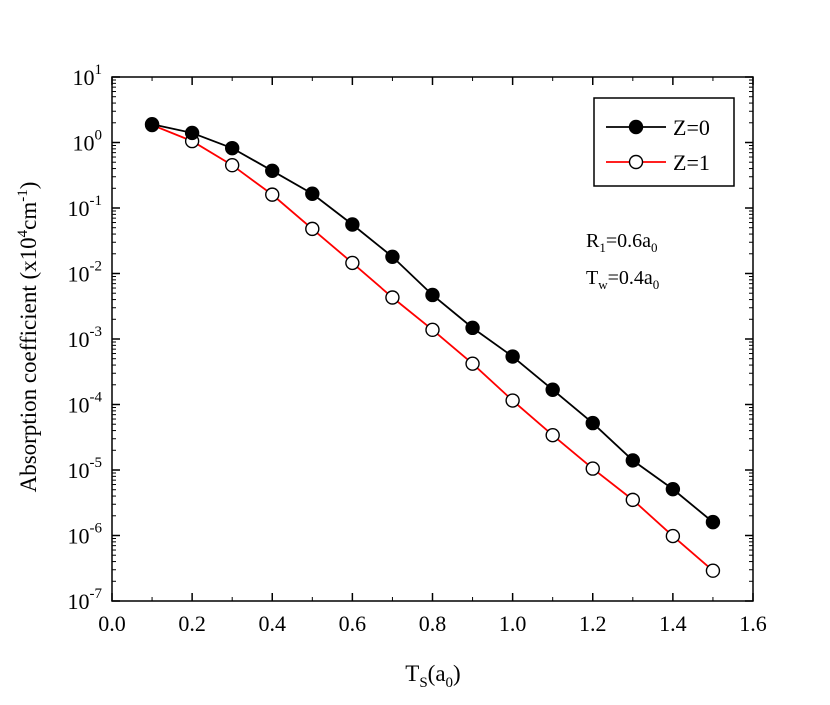 This screenshot has height=705, width=830. Describe the element at coordinates (85, 404) in the screenshot. I see `y-tick-label: 10⁻⁴` at that location.